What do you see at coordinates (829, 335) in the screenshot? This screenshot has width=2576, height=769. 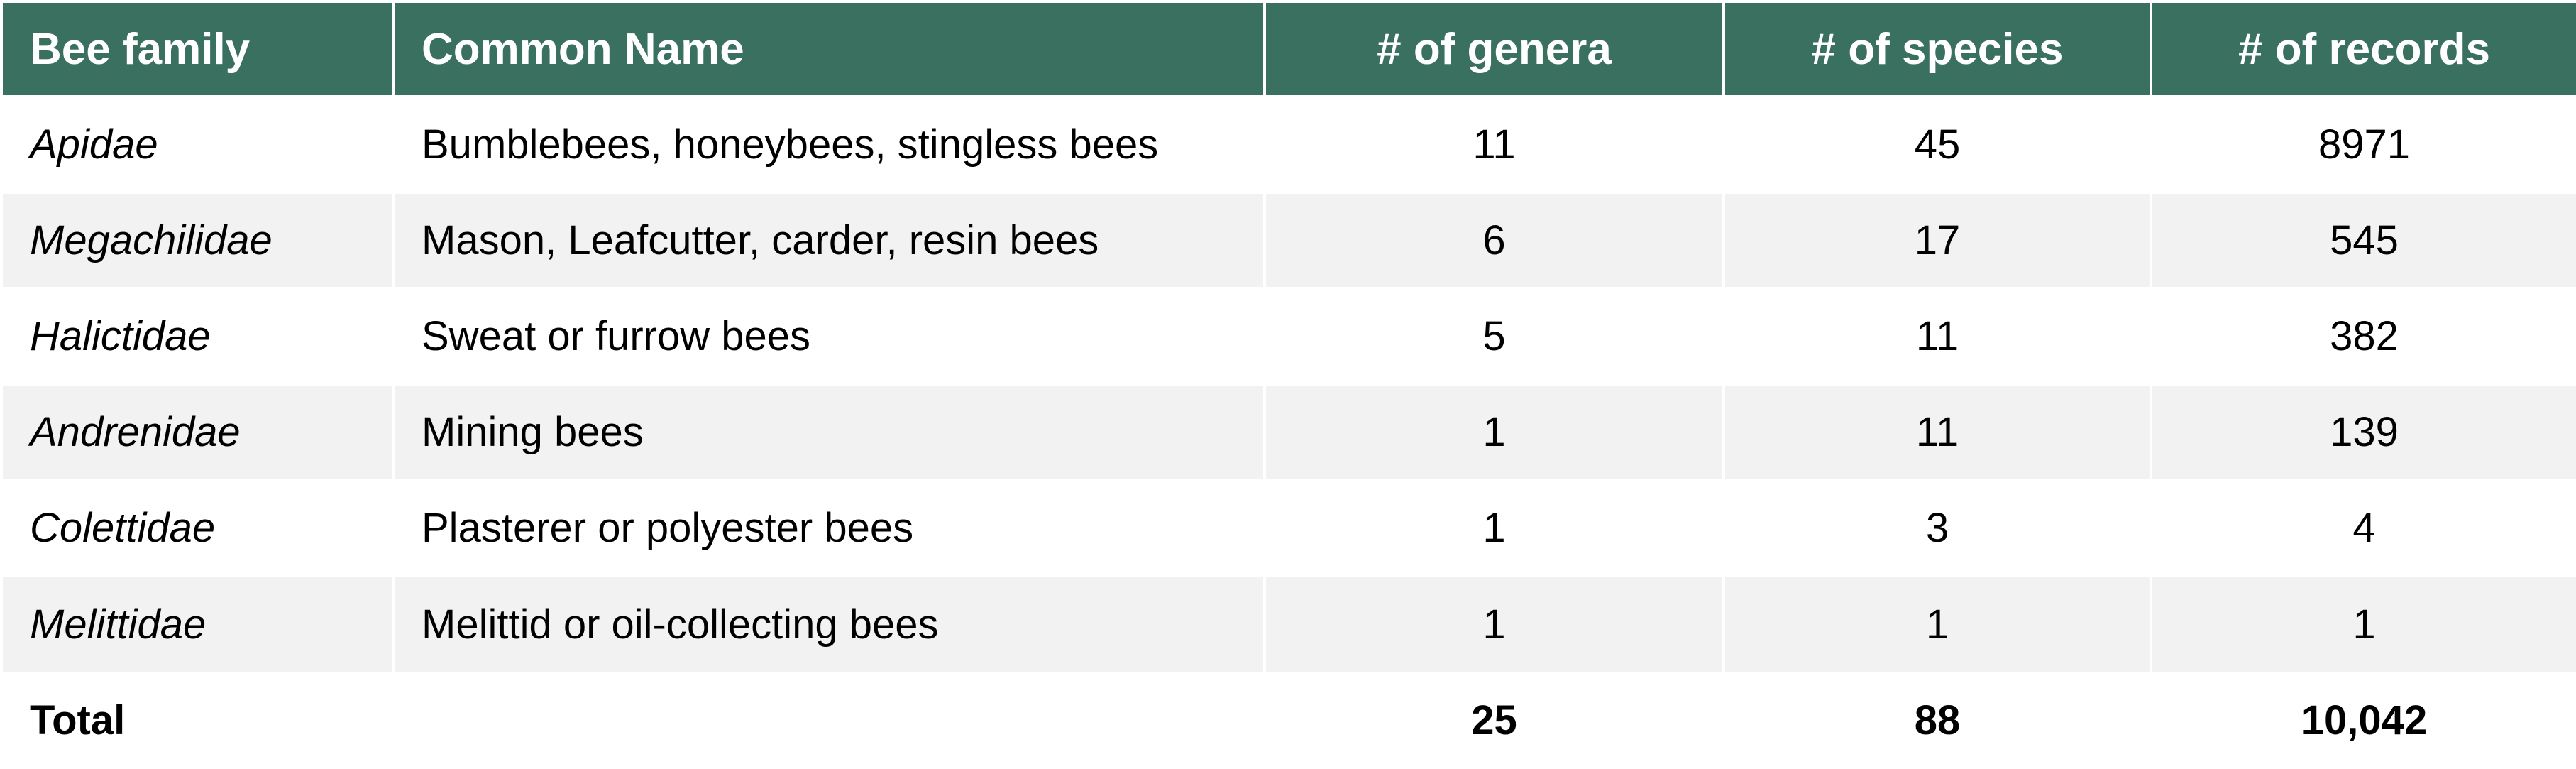 I see `cell-common-name: Sweat or furrow bees` at bounding box center [829, 335].